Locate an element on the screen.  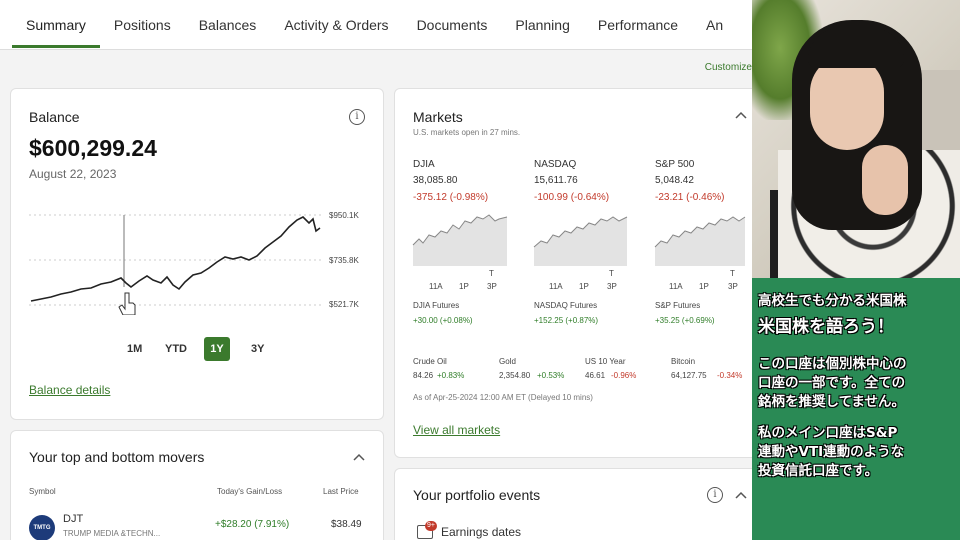
col-symbol: Symbol is located at coordinates (42, 491).